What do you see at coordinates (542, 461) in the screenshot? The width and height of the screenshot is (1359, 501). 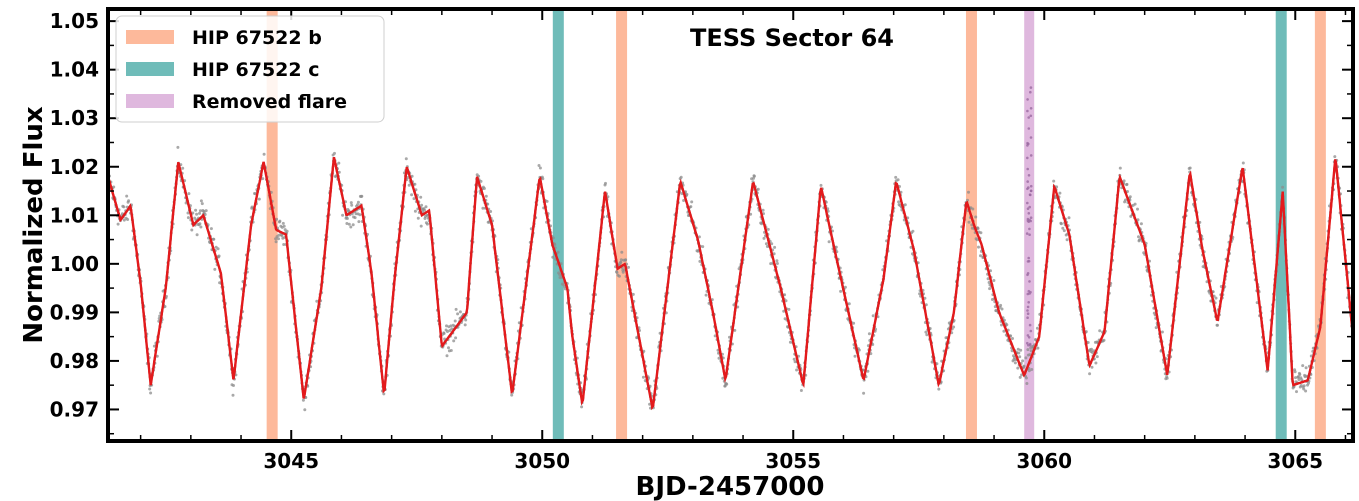 I see `x-tick-label: 3050` at bounding box center [542, 461].